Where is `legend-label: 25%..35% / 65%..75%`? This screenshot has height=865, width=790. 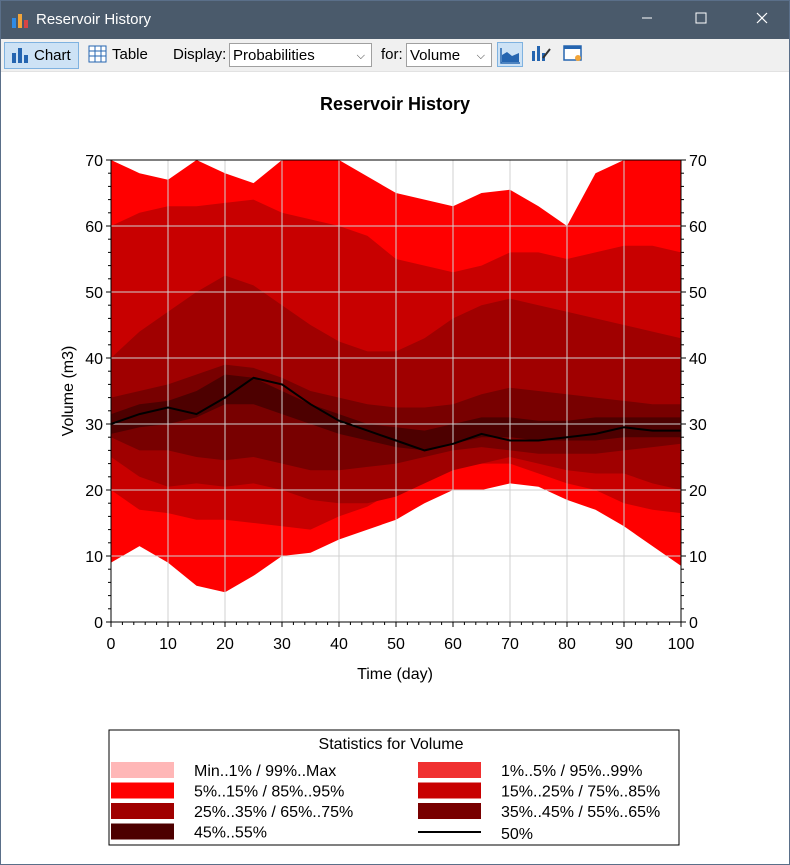 legend-label: 25%..35% / 65%..75% is located at coordinates (273, 812).